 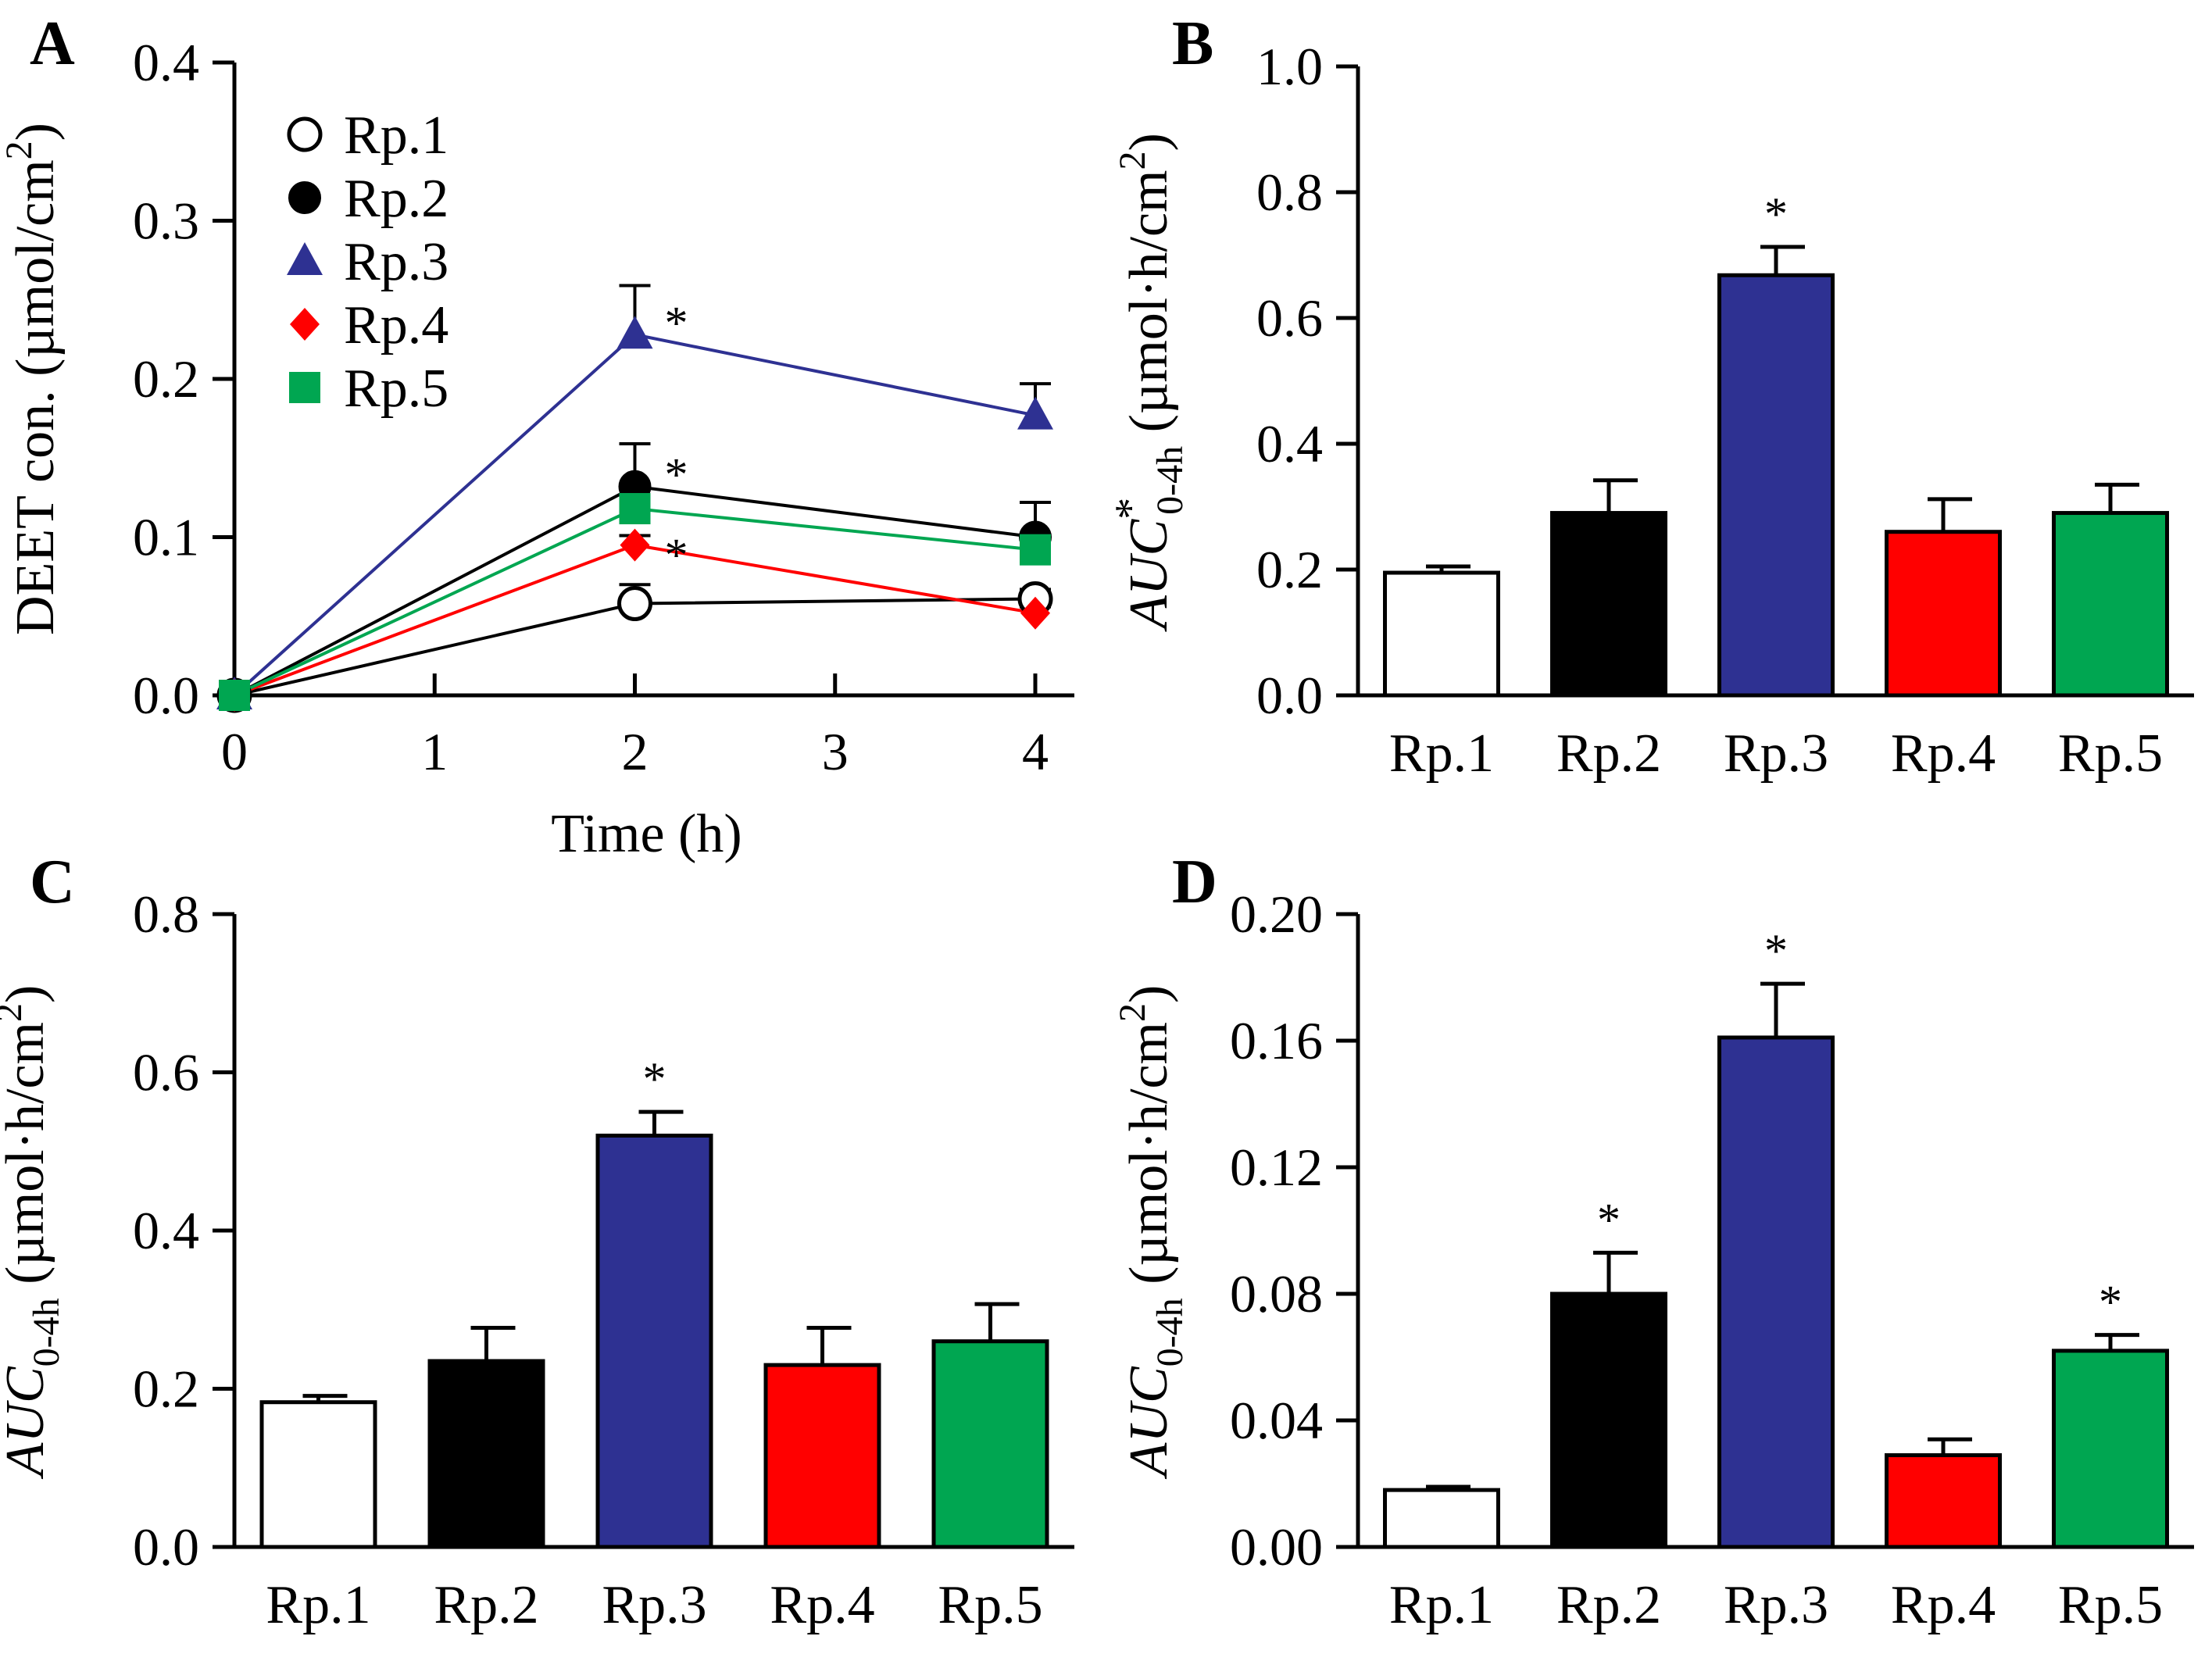 What do you see at coordinates (396, 135) in the screenshot?
I see `legend-label: Rp.1` at bounding box center [396, 135].